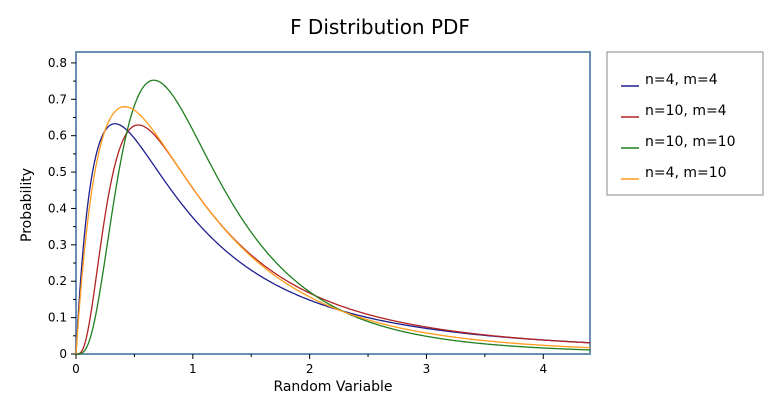 This screenshot has height=402, width=775. Describe the element at coordinates (543, 369) in the screenshot. I see `x-tick-label: 4` at that location.